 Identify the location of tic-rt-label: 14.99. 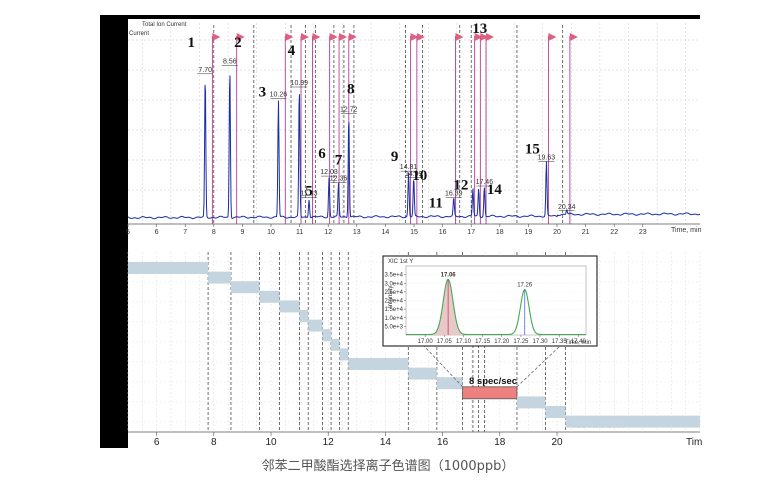
(414, 174).